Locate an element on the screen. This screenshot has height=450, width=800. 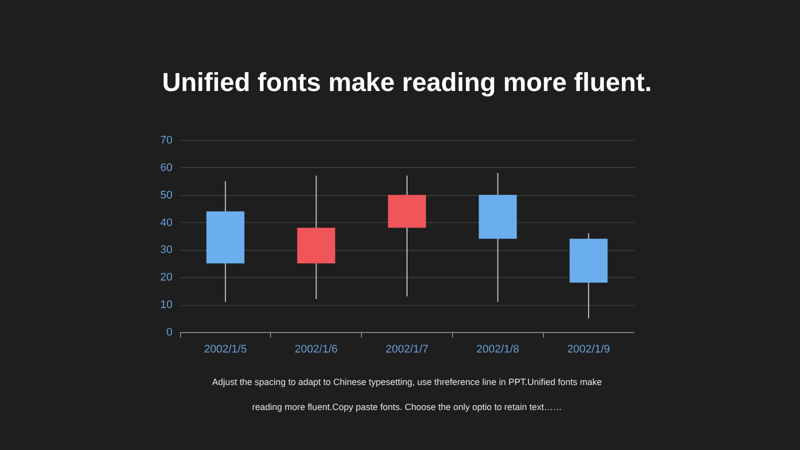
y-tick-label: 40 is located at coordinates (166, 222).